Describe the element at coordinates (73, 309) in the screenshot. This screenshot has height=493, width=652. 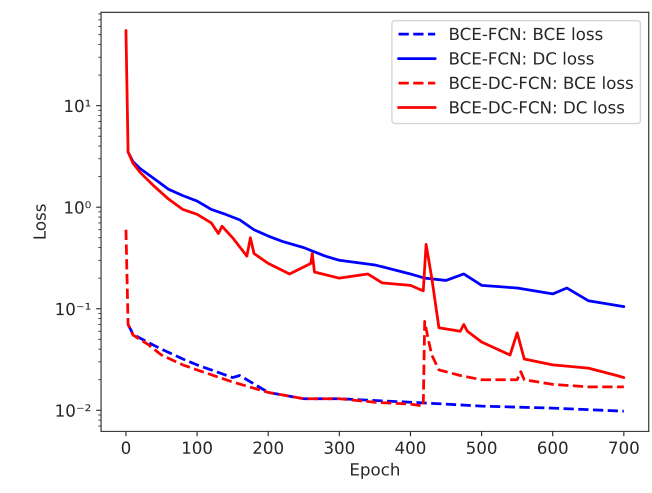
I see `y-tick-label: 10⁻¹` at that location.